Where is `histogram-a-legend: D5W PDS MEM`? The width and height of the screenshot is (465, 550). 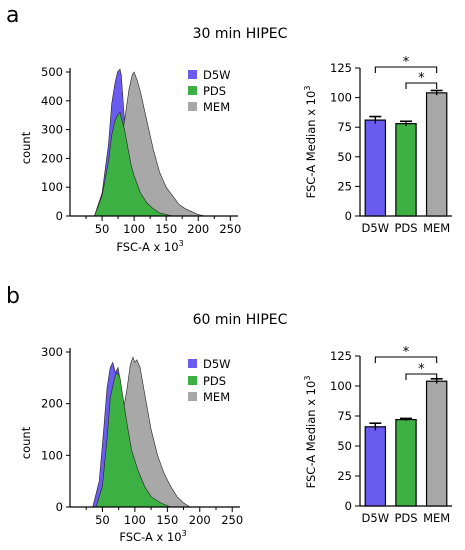
histogram-a-legend: D5W PDS MEM is located at coordinates (209, 91).